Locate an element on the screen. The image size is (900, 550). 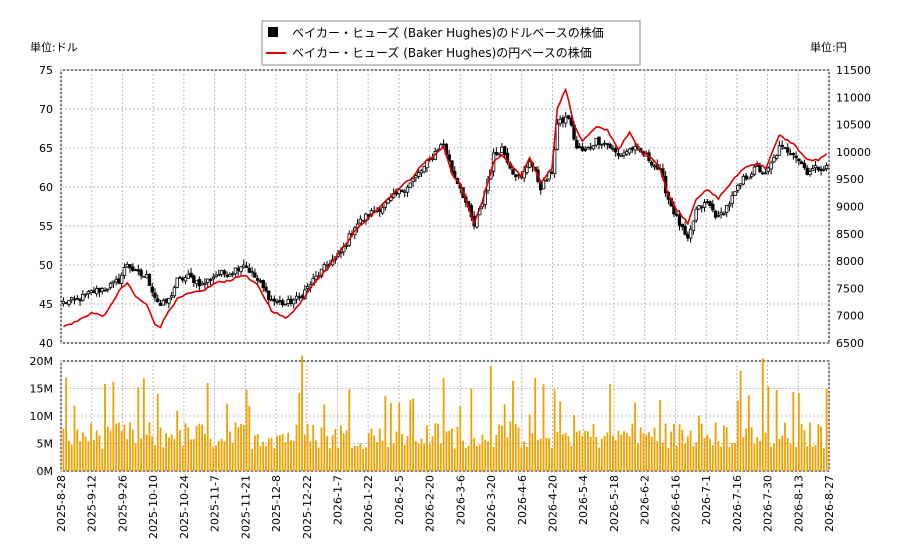
date-tick-label: 2025-9-12 is located at coordinates (92, 503).